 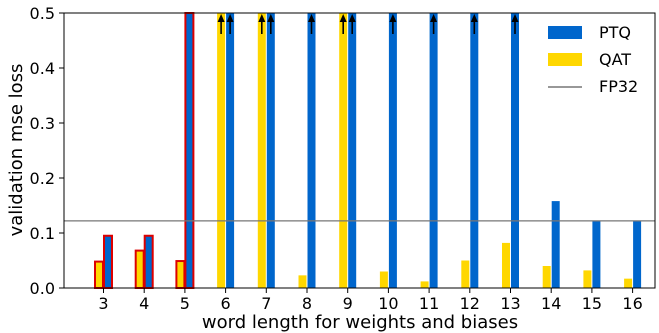 What do you see at coordinates (551, 303) in the screenshot?
I see `x-tick-label: 14` at bounding box center [551, 303].